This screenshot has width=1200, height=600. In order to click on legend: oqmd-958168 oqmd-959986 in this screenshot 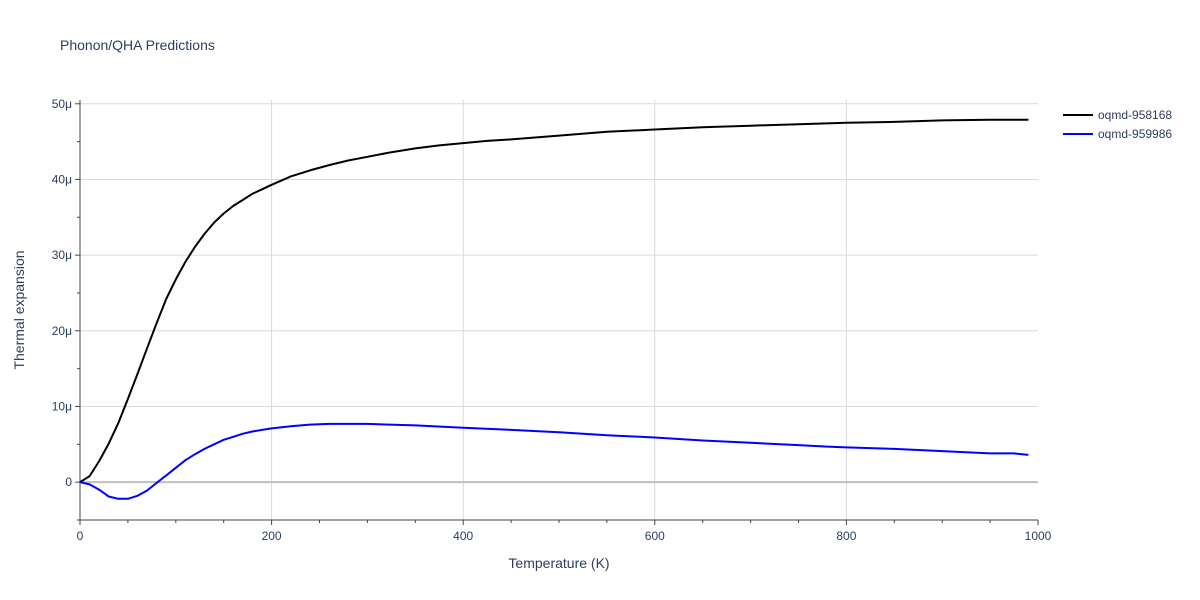, I will do `click(1117, 124)`.